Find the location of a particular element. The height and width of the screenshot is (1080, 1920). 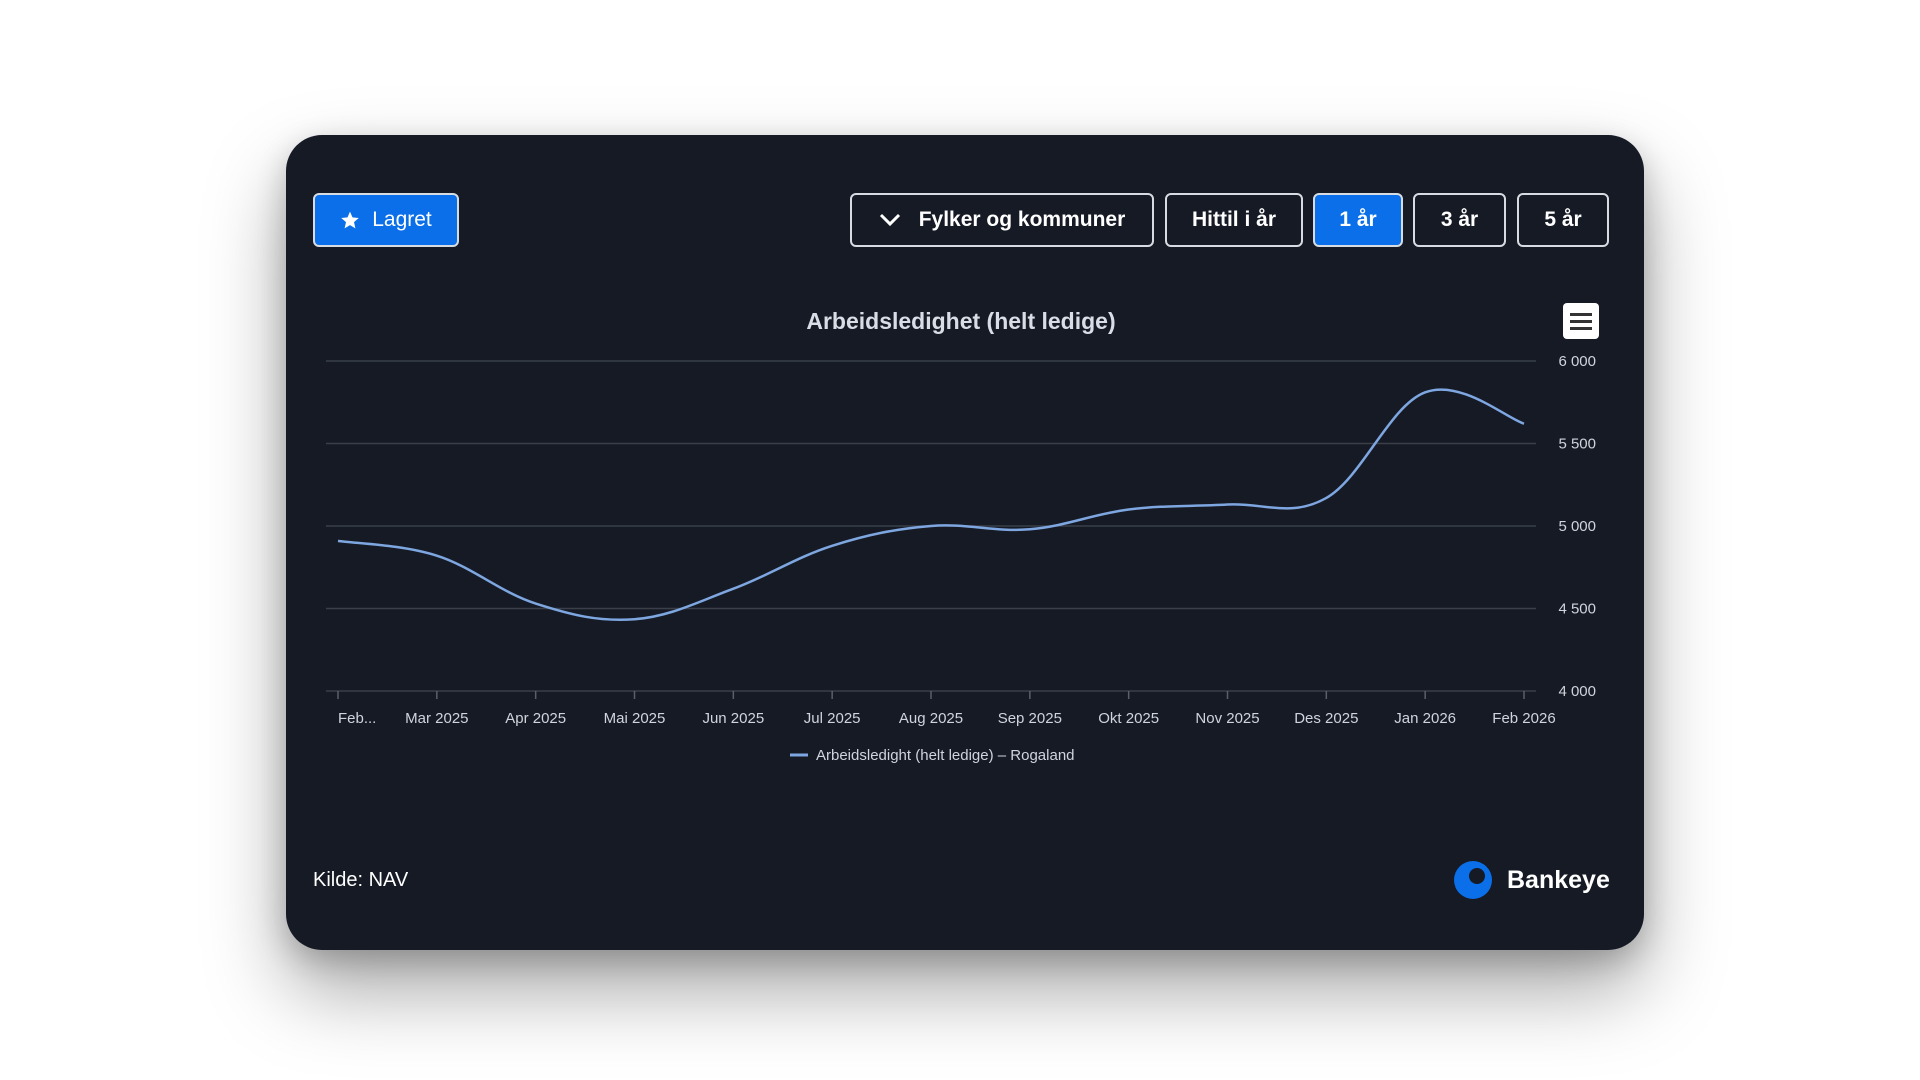

x-tick-label: Nov 2025 is located at coordinates (1227, 718).